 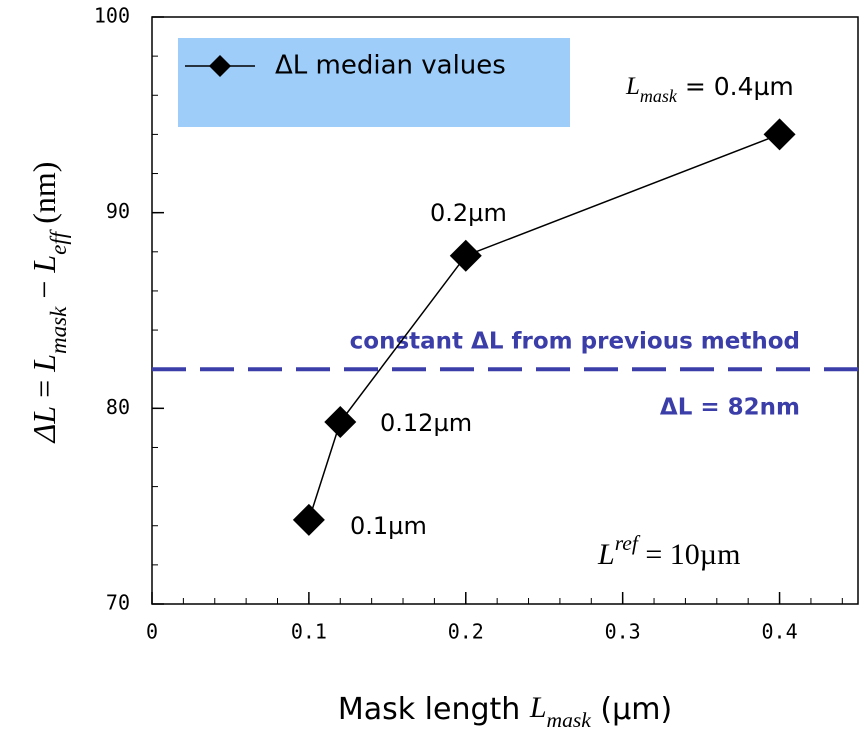 What do you see at coordinates (730, 408) in the screenshot?
I see `reference-value-label: ΔL = 82nm` at bounding box center [730, 408].